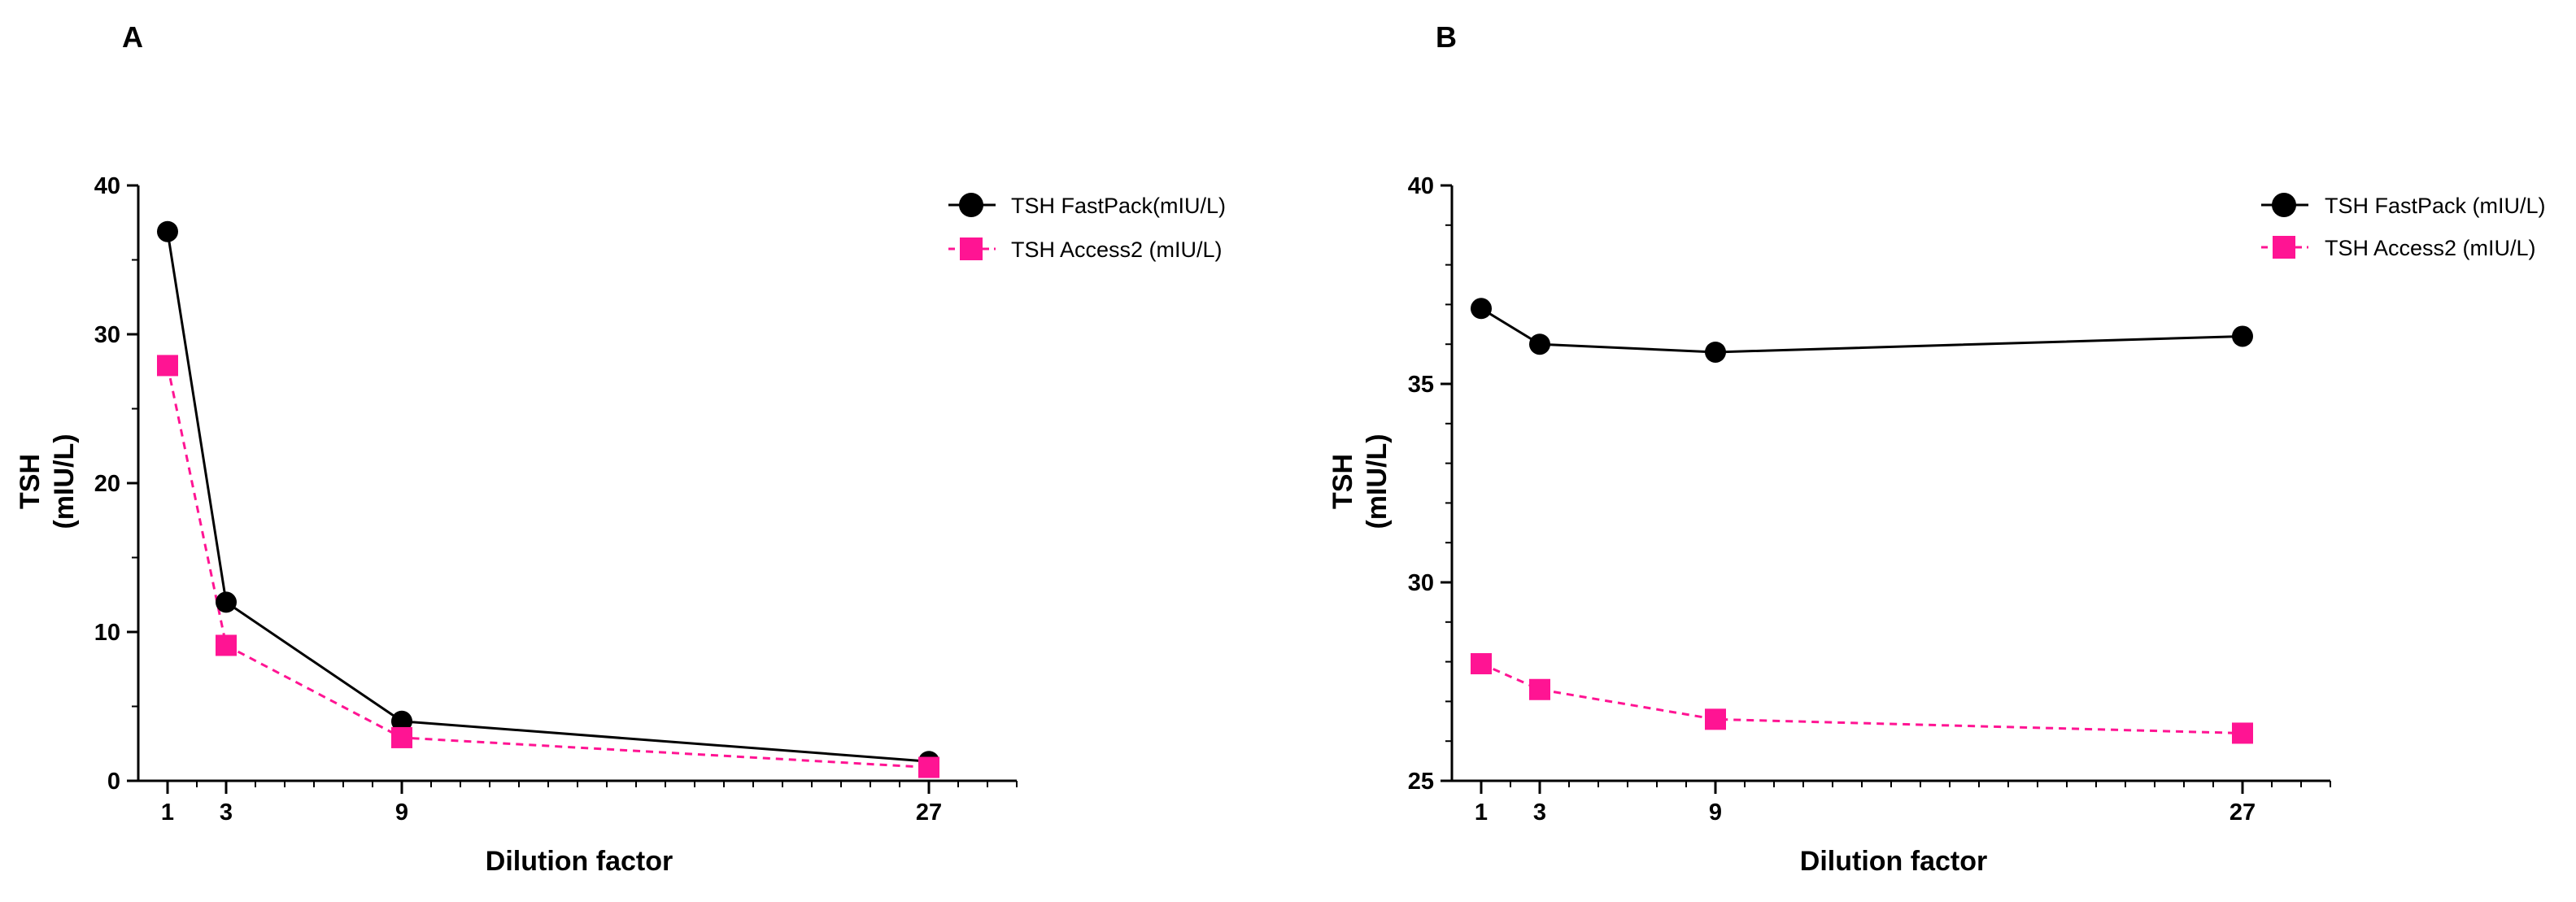 The width and height of the screenshot is (2576, 902). I want to click on legend-b-fastpack-label: TSH FastPack (mIU/L), so click(2435, 206).